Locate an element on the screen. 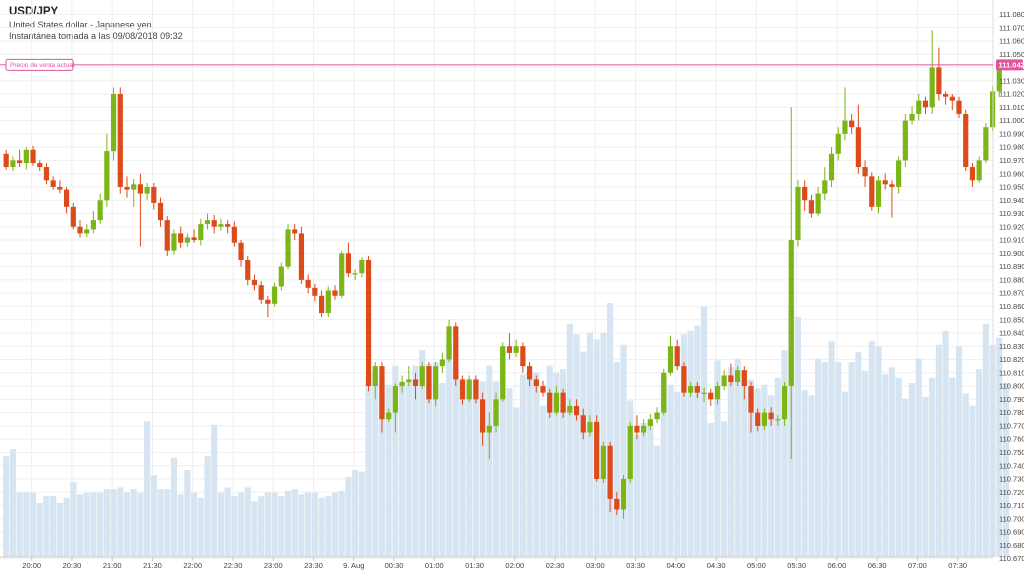  x-tick-label: 21:30 is located at coordinates (152, 565).